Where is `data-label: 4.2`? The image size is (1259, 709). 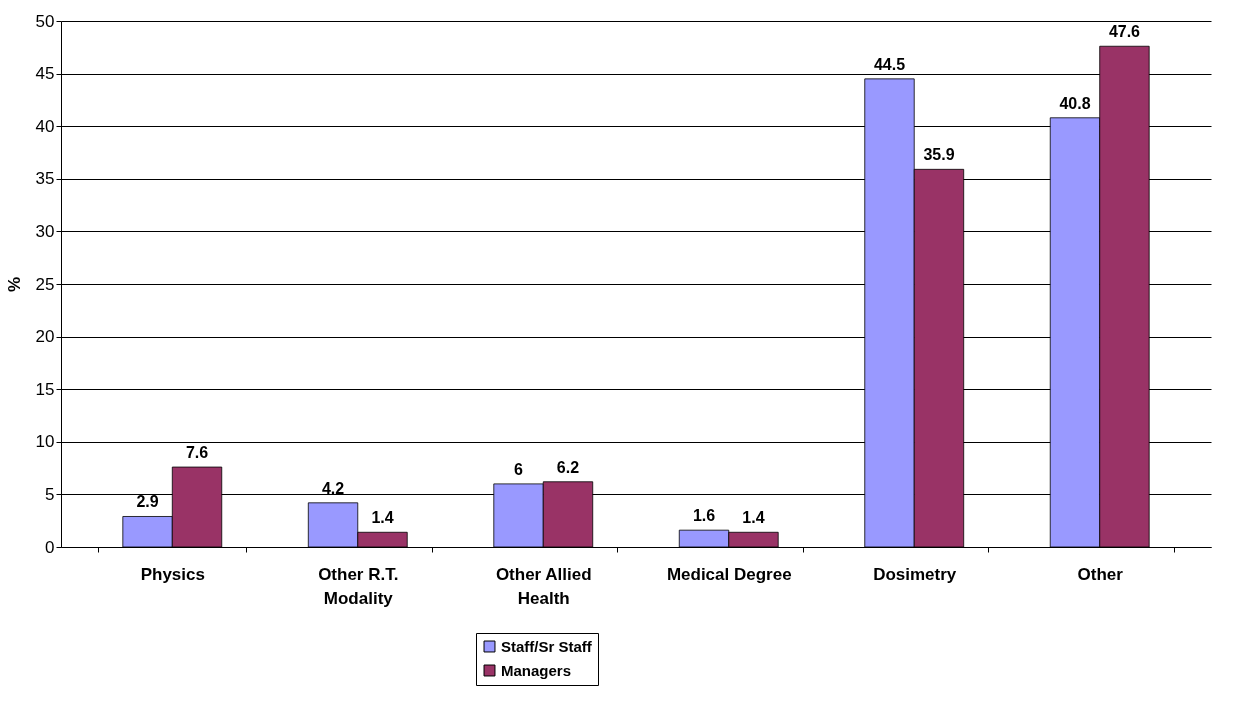 data-label: 4.2 is located at coordinates (333, 488).